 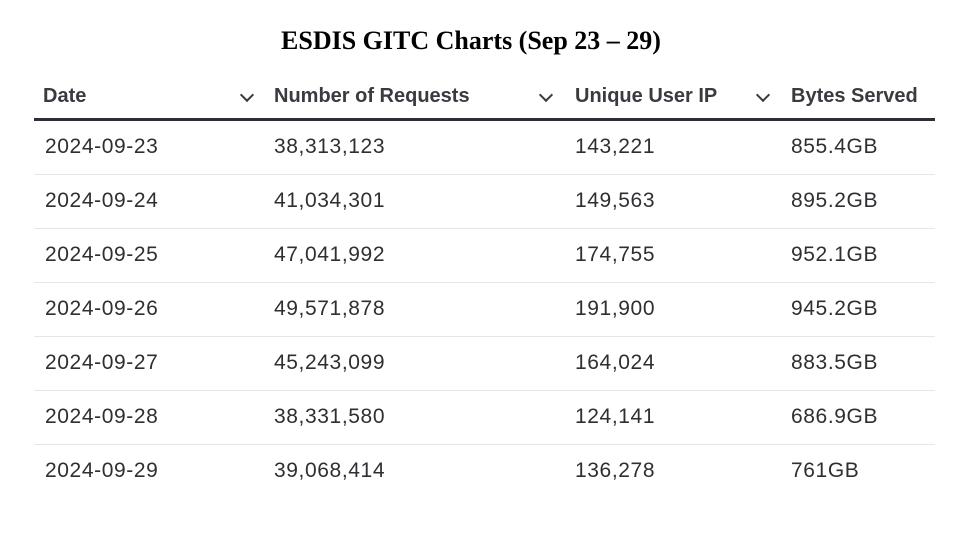 What do you see at coordinates (615, 254) in the screenshot?
I see `cell-unique-user-ip: 174,755` at bounding box center [615, 254].